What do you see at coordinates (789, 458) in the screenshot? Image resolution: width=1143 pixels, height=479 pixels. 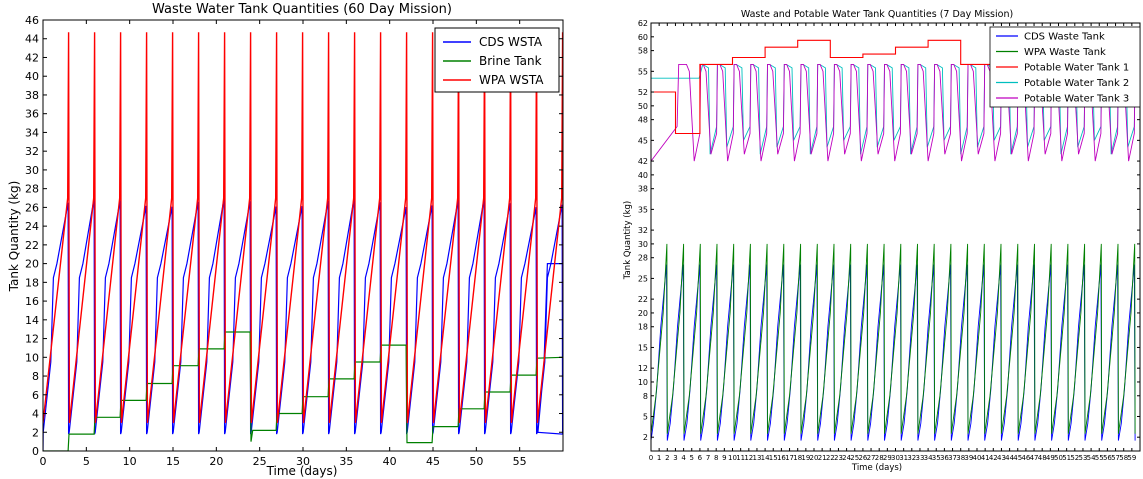 I see `x-tick-label: 17` at bounding box center [789, 458].